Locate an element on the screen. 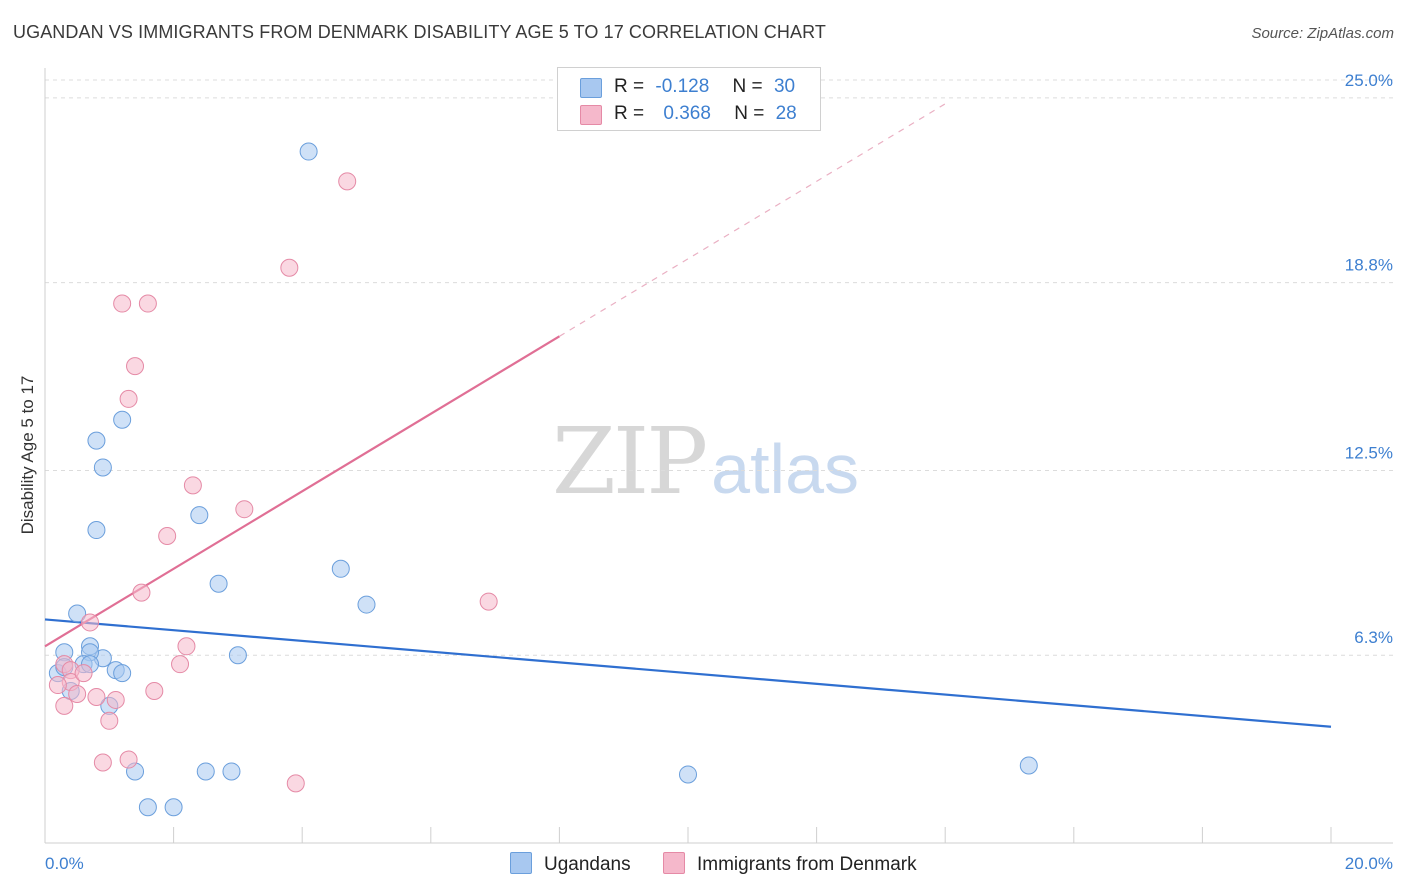  x-tick-label: 0.0% is located at coordinates (64, 863).